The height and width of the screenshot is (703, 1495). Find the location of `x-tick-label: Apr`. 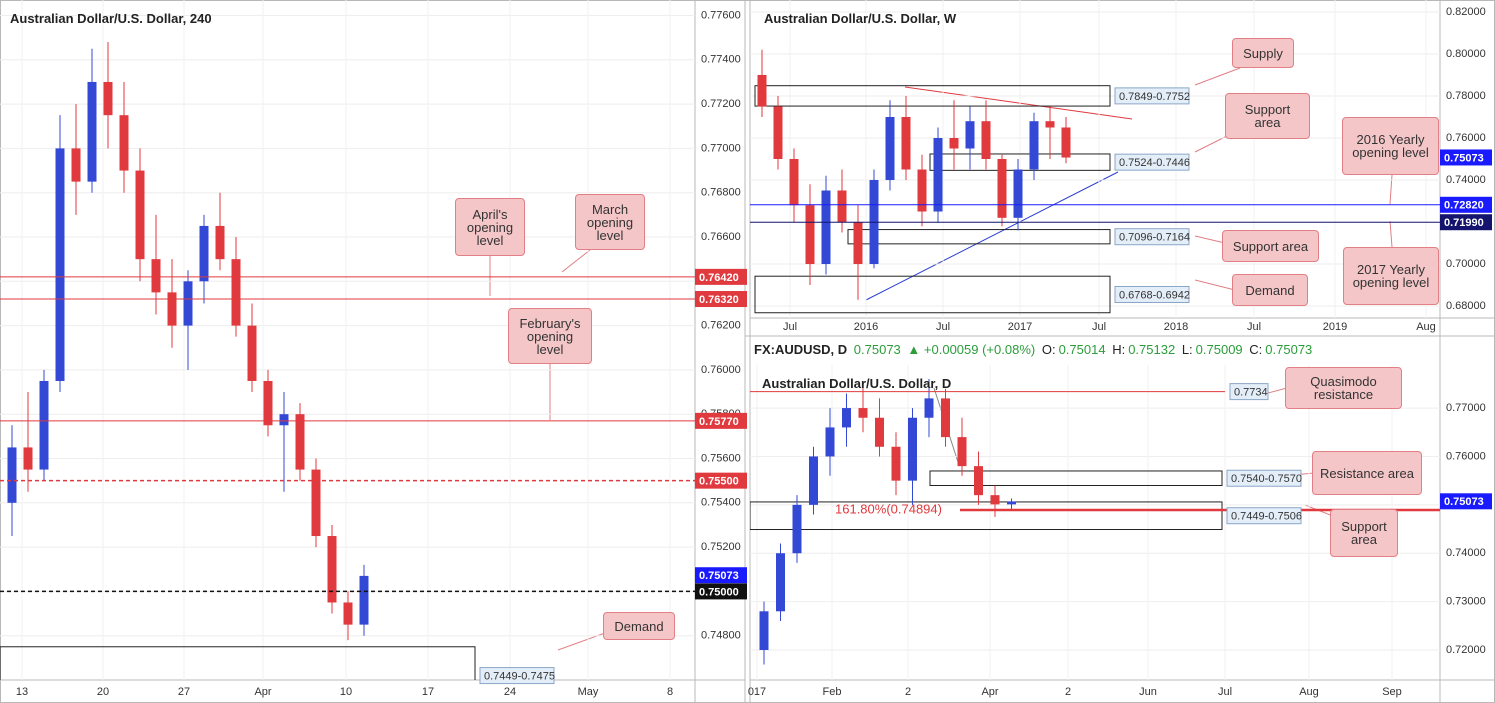

x-tick-label: Apr is located at coordinates (262, 692).